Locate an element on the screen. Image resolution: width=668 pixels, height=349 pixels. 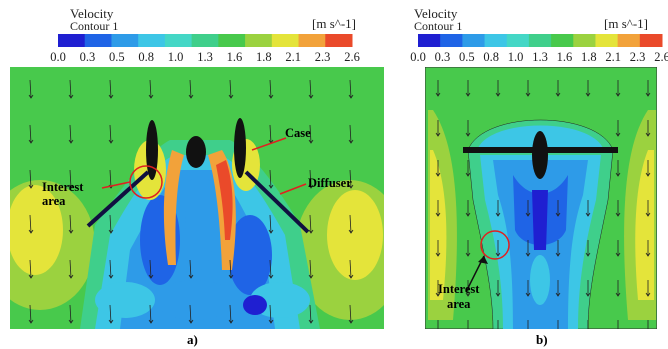
colorbar-tick-label: 2.6 is located at coordinates (352, 57).